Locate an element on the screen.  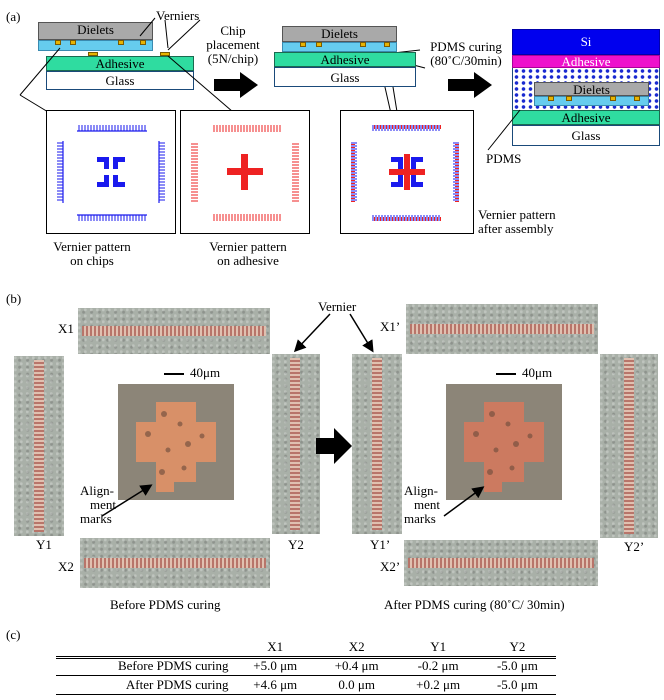
step-pdms-curing: PDMS curing (80˚C/30min) is located at coordinates (466, 54).